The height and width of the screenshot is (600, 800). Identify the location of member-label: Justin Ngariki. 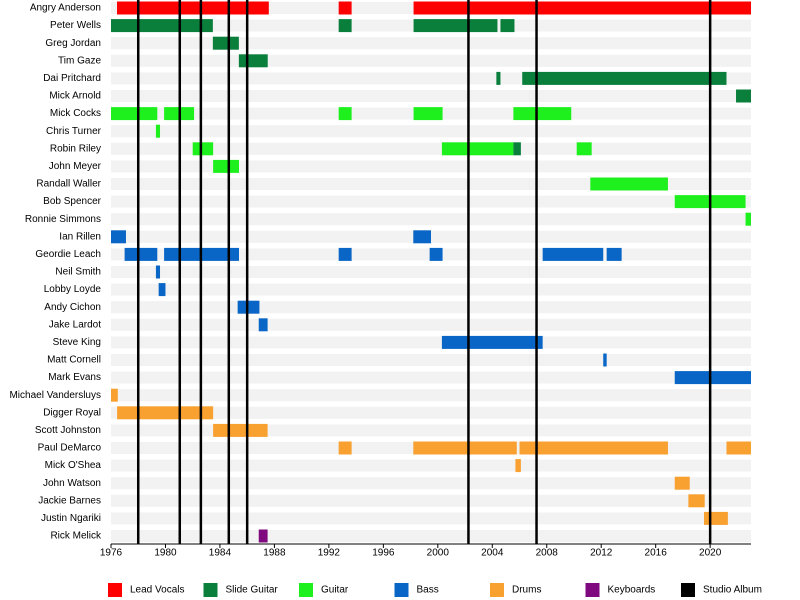
(71, 518).